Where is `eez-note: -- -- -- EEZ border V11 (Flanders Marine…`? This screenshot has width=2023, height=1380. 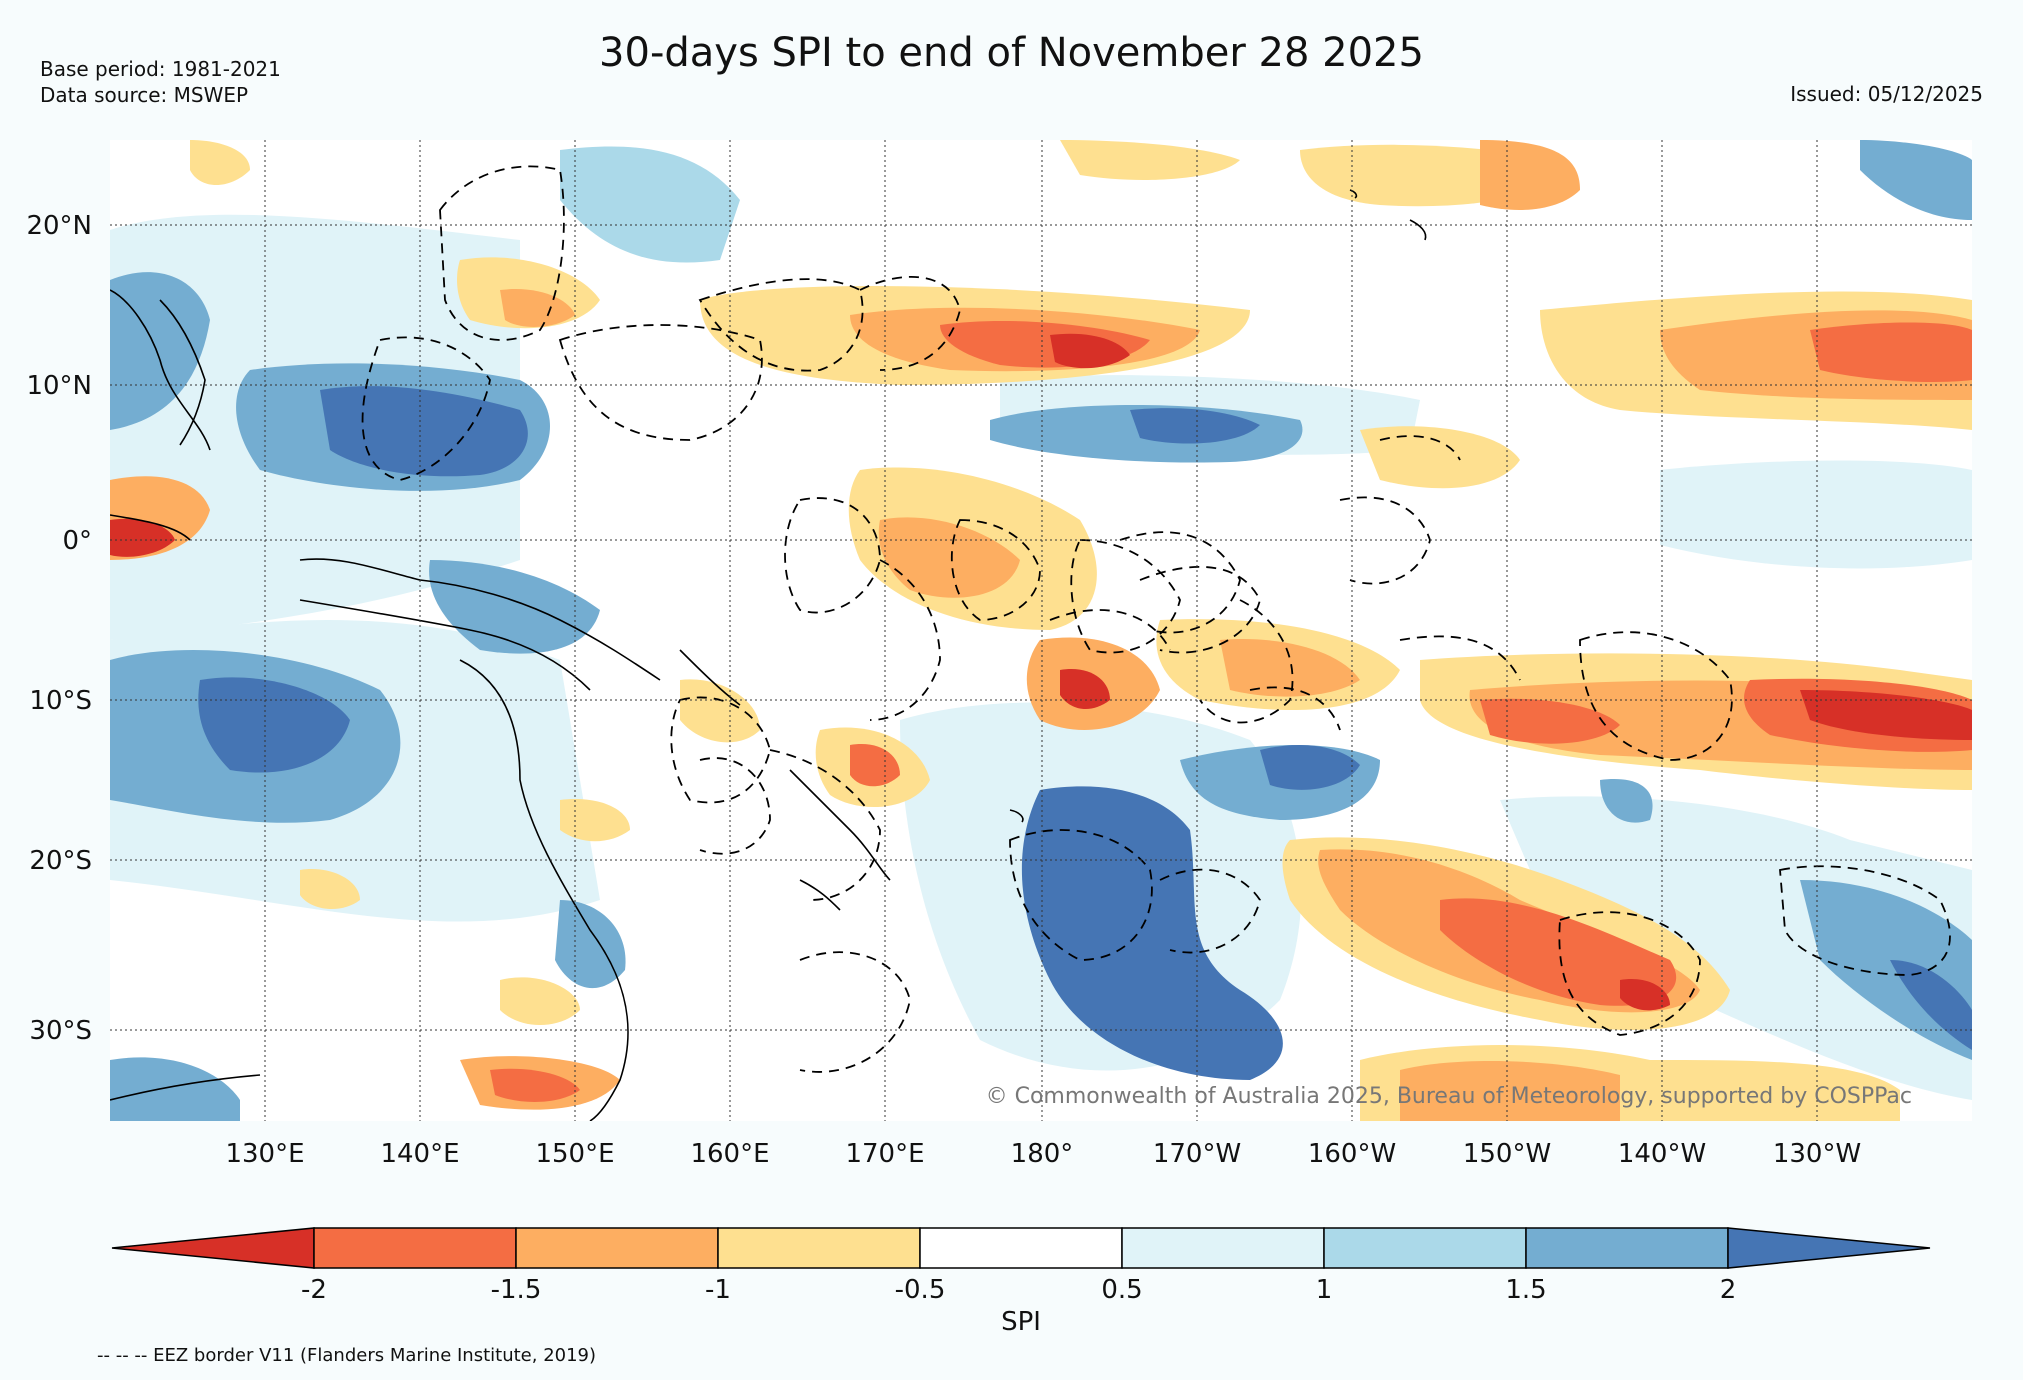
eez-note: -- -- -- EEZ border V11 (Flanders Marine… is located at coordinates (346, 1355).